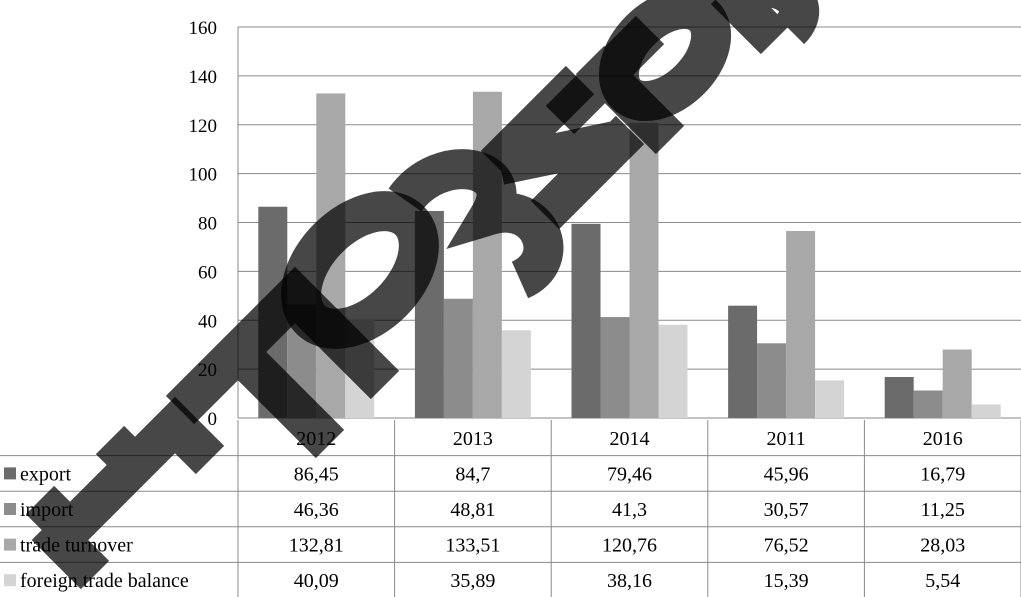 The image size is (1021, 597). Describe the element at coordinates (472, 474) in the screenshot. I see `data-label: 84,7` at that location.